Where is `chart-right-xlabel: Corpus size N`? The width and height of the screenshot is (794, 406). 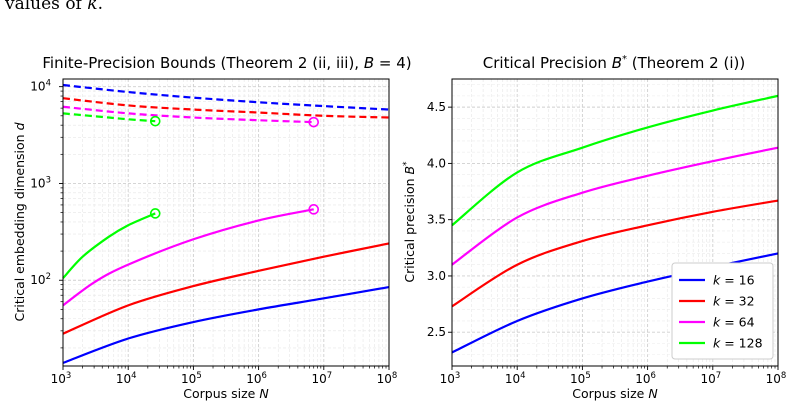 chart-right-xlabel: Corpus size N is located at coordinates (615, 393).